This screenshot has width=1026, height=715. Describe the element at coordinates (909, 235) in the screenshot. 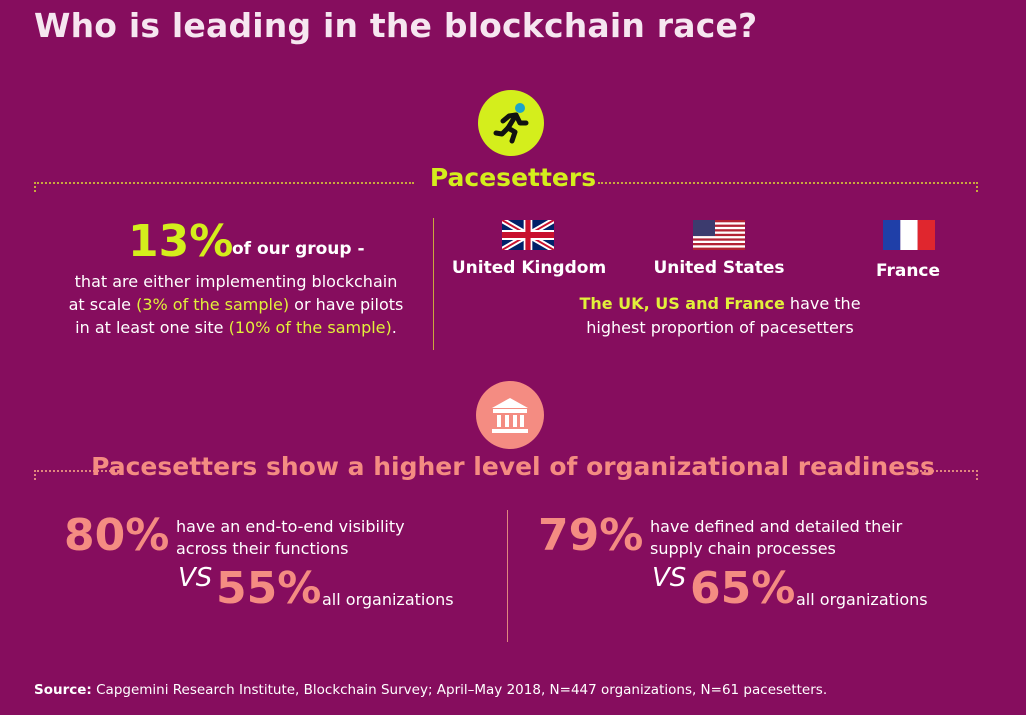

I see `france-flag-icon` at that location.